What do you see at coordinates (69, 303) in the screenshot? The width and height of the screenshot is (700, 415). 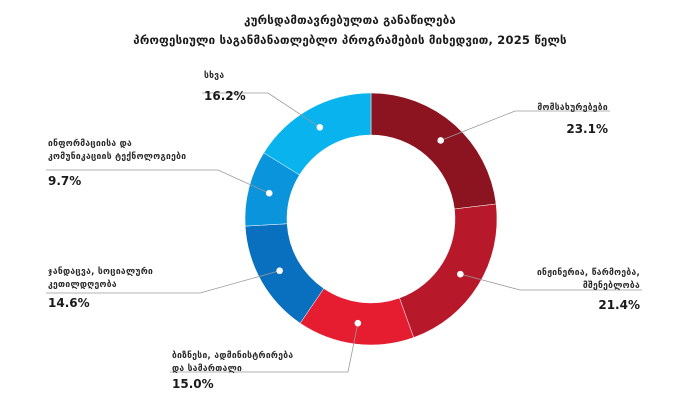 I see `slice-value-3: 14.6%` at bounding box center [69, 303].